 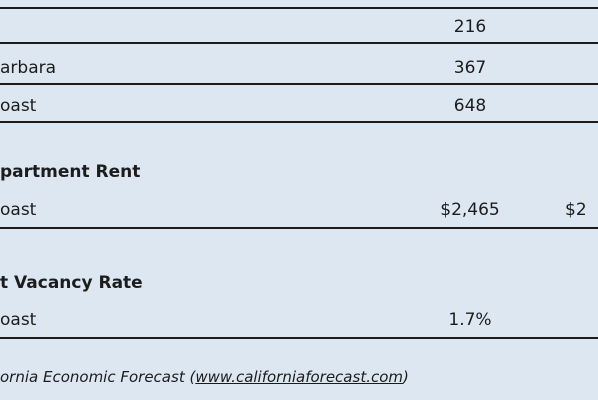 What do you see at coordinates (470, 210) in the screenshot?
I see `cell-value: $2,465` at bounding box center [470, 210].